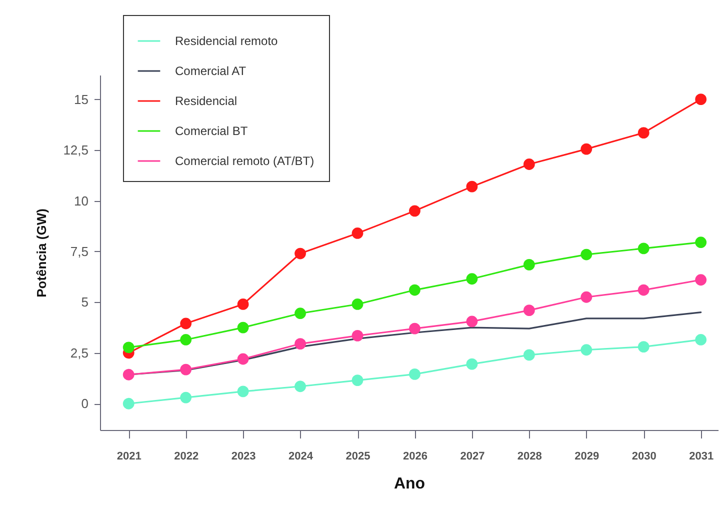 This screenshot has width=719, height=523. What do you see at coordinates (587, 456) in the screenshot?
I see `x-tick-label: 2029` at bounding box center [587, 456].